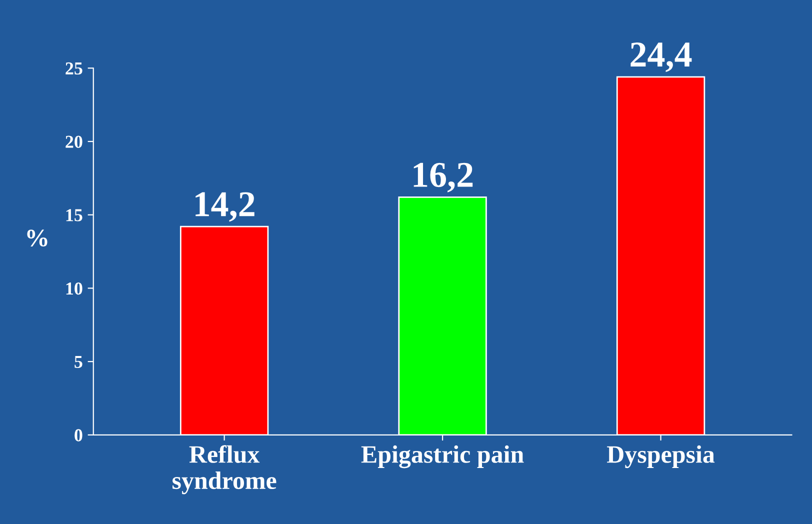 The width and height of the screenshot is (812, 524). What do you see at coordinates (224, 469) in the screenshot?
I see `x-tick-label: Reflux syndrome` at bounding box center [224, 469].